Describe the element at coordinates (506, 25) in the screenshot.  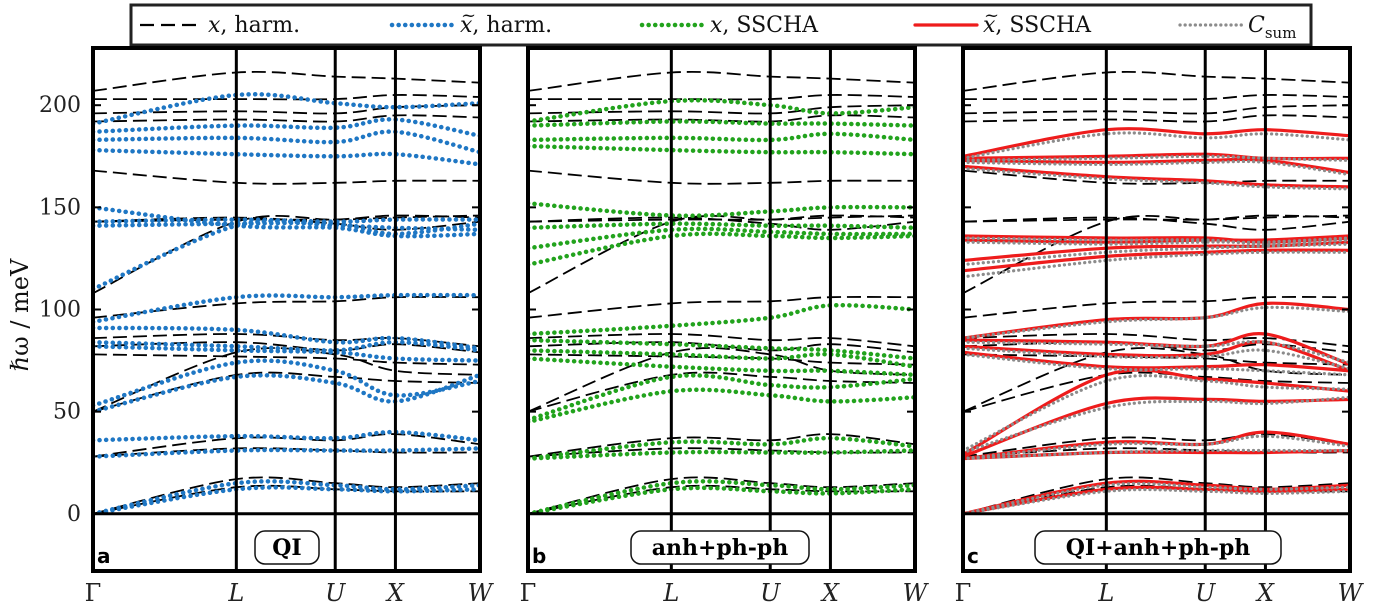
I see `legend-label-2: x, harm.` at that location.